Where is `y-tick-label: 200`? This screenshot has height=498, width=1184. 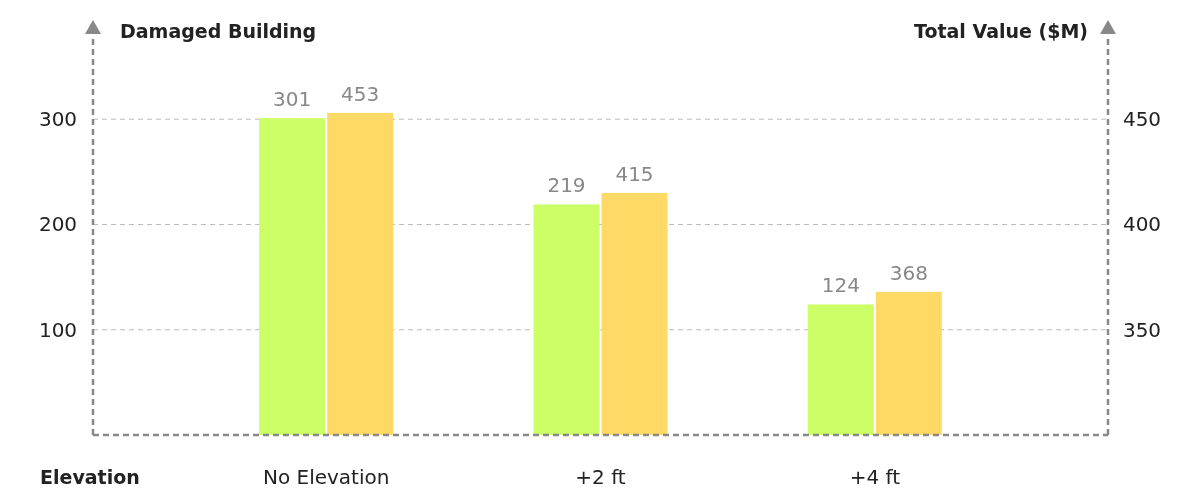 y-tick-label: 200 is located at coordinates (58, 224).